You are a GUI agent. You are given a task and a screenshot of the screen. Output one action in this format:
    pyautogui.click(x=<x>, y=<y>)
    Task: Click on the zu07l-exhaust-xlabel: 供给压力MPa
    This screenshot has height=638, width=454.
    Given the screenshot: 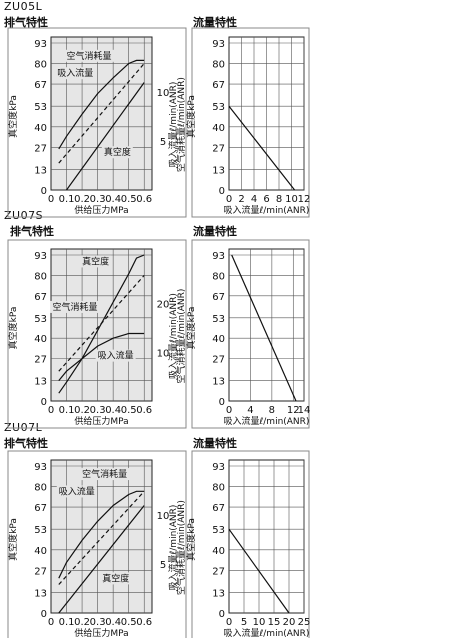 What is the action you would take?
    pyautogui.click(x=101, y=632)
    